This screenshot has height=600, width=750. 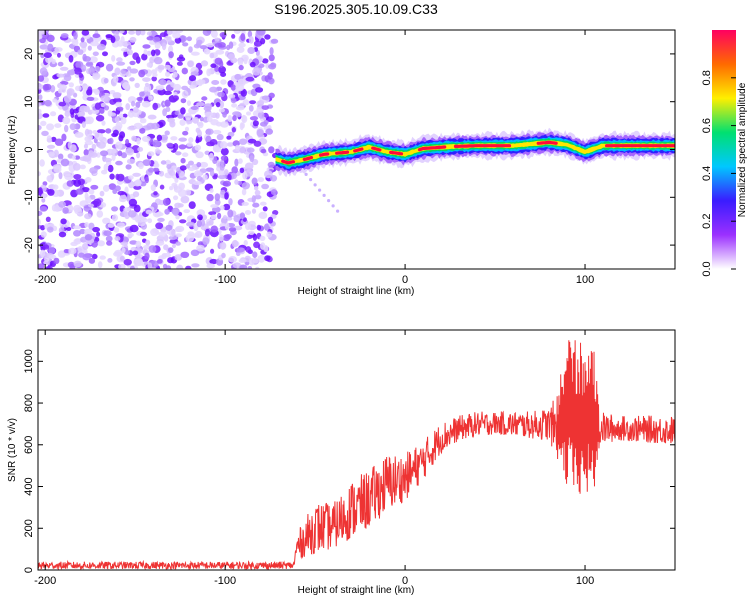 What do you see at coordinates (12, 150) in the screenshot?
I see `spectrogram-y-label: Frequency (Hz)` at bounding box center [12, 150].